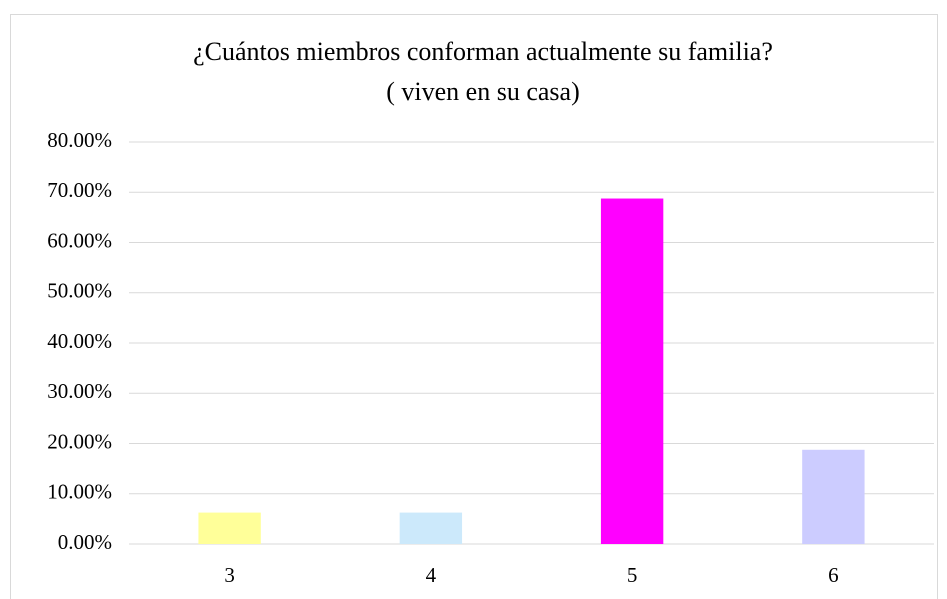  What do you see at coordinates (79, 492) in the screenshot?
I see `y-tick-label: 10.00%` at bounding box center [79, 492].